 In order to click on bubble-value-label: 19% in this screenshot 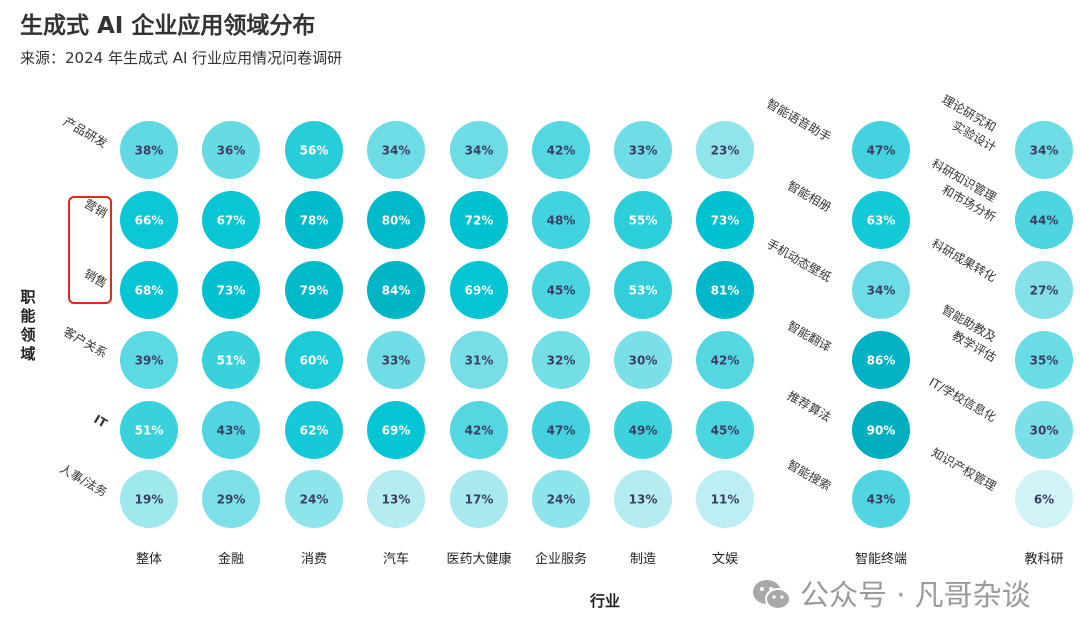, I will do `click(149, 500)`.